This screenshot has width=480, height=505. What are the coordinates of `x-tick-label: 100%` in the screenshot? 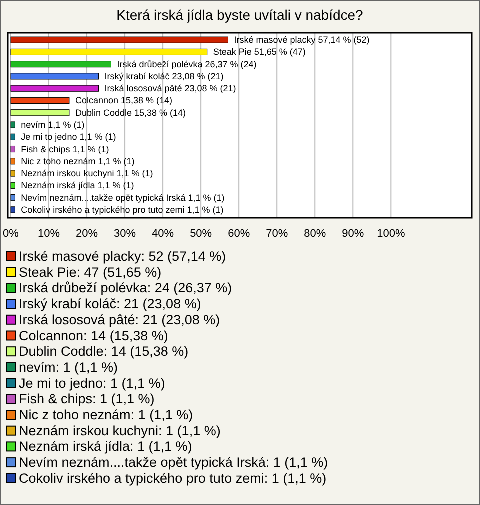 It's located at (391, 234).